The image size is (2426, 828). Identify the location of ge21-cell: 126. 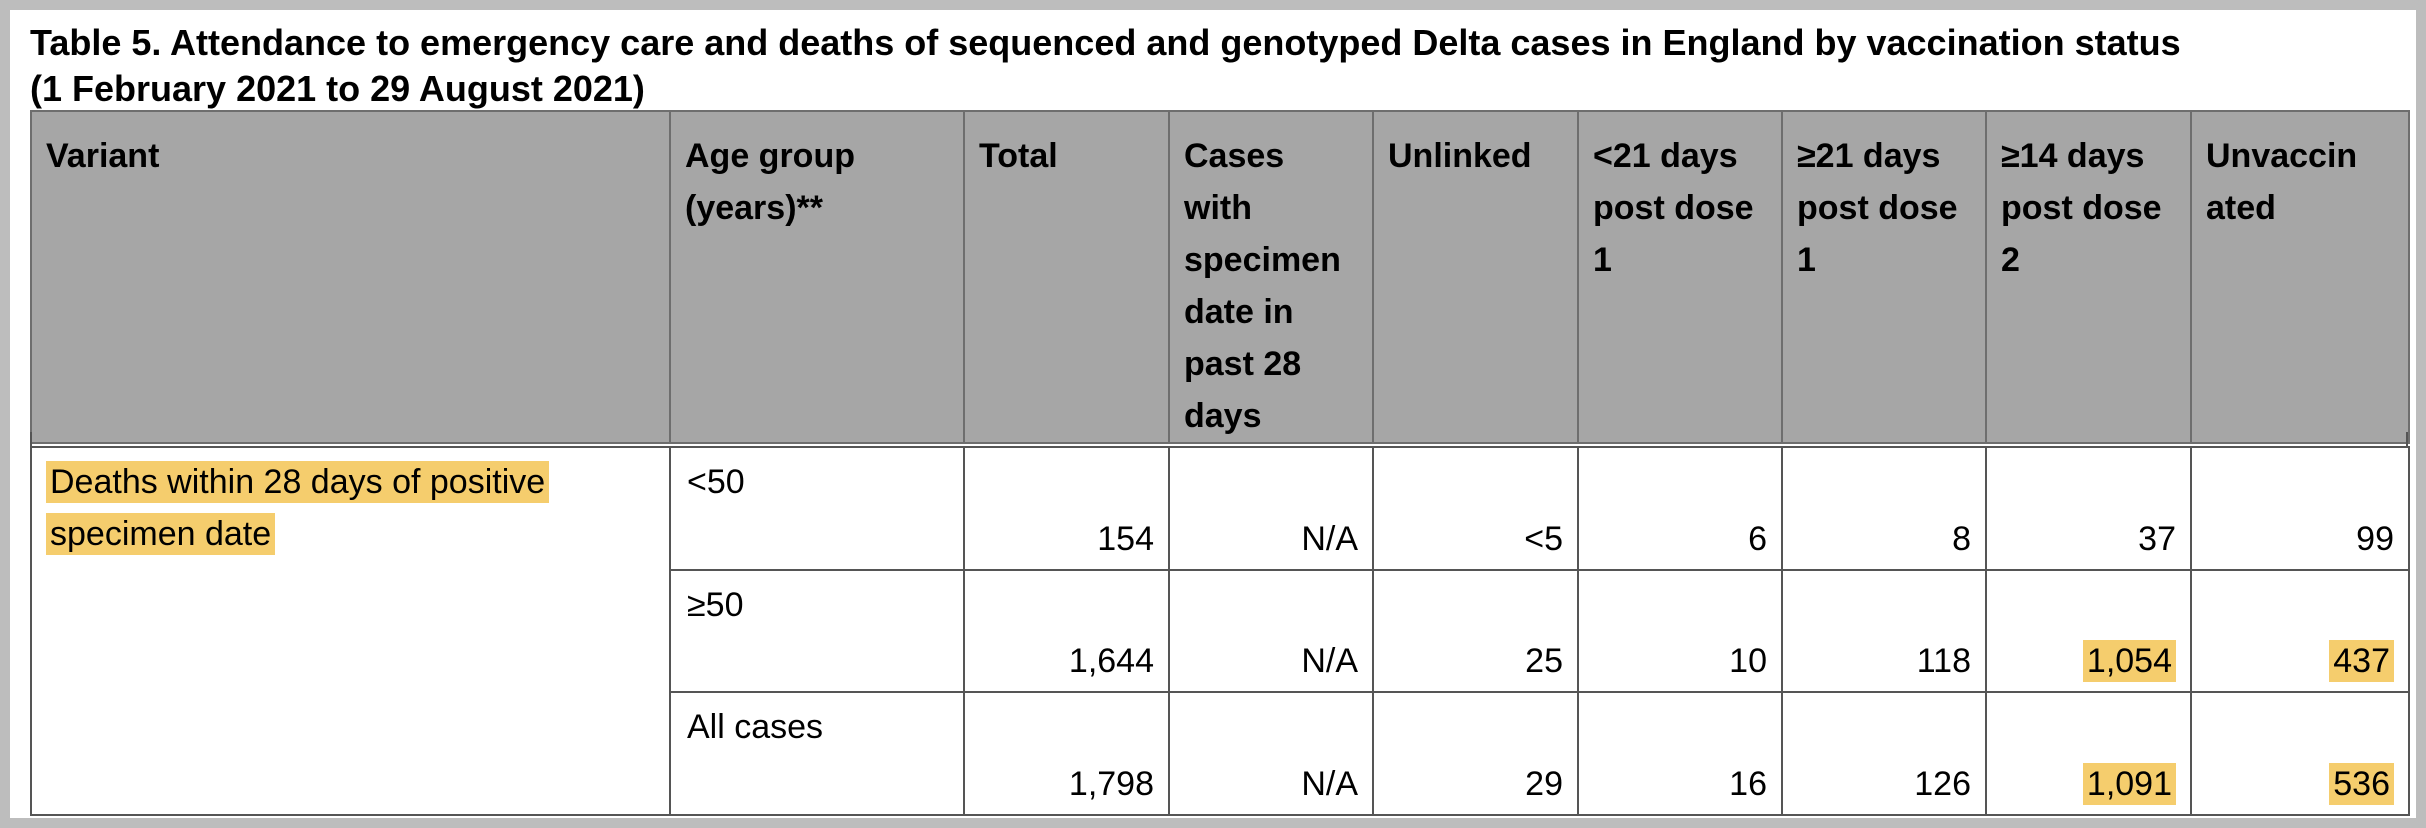
(1884, 753).